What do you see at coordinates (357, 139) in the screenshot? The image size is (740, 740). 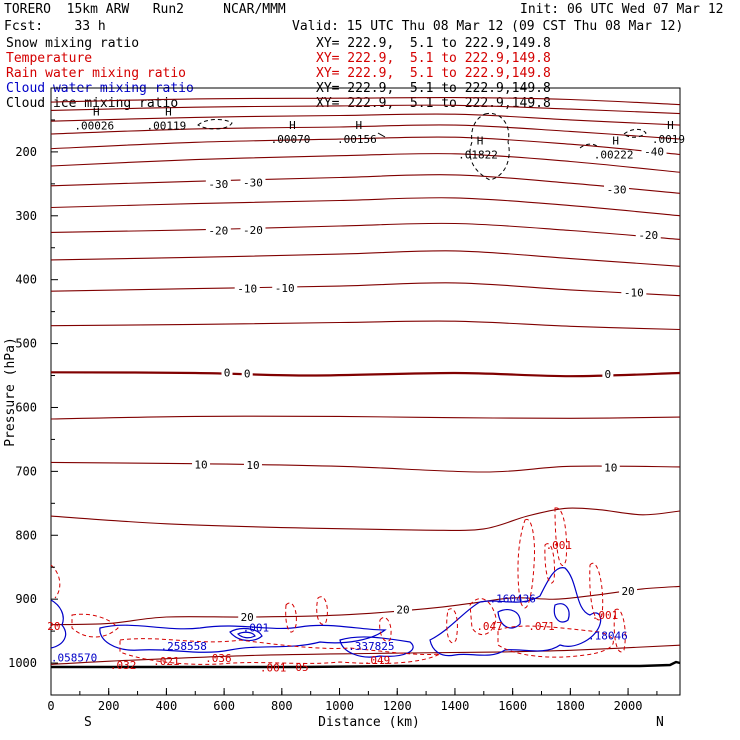 I see `snow-max-value: .00156` at bounding box center [357, 139].